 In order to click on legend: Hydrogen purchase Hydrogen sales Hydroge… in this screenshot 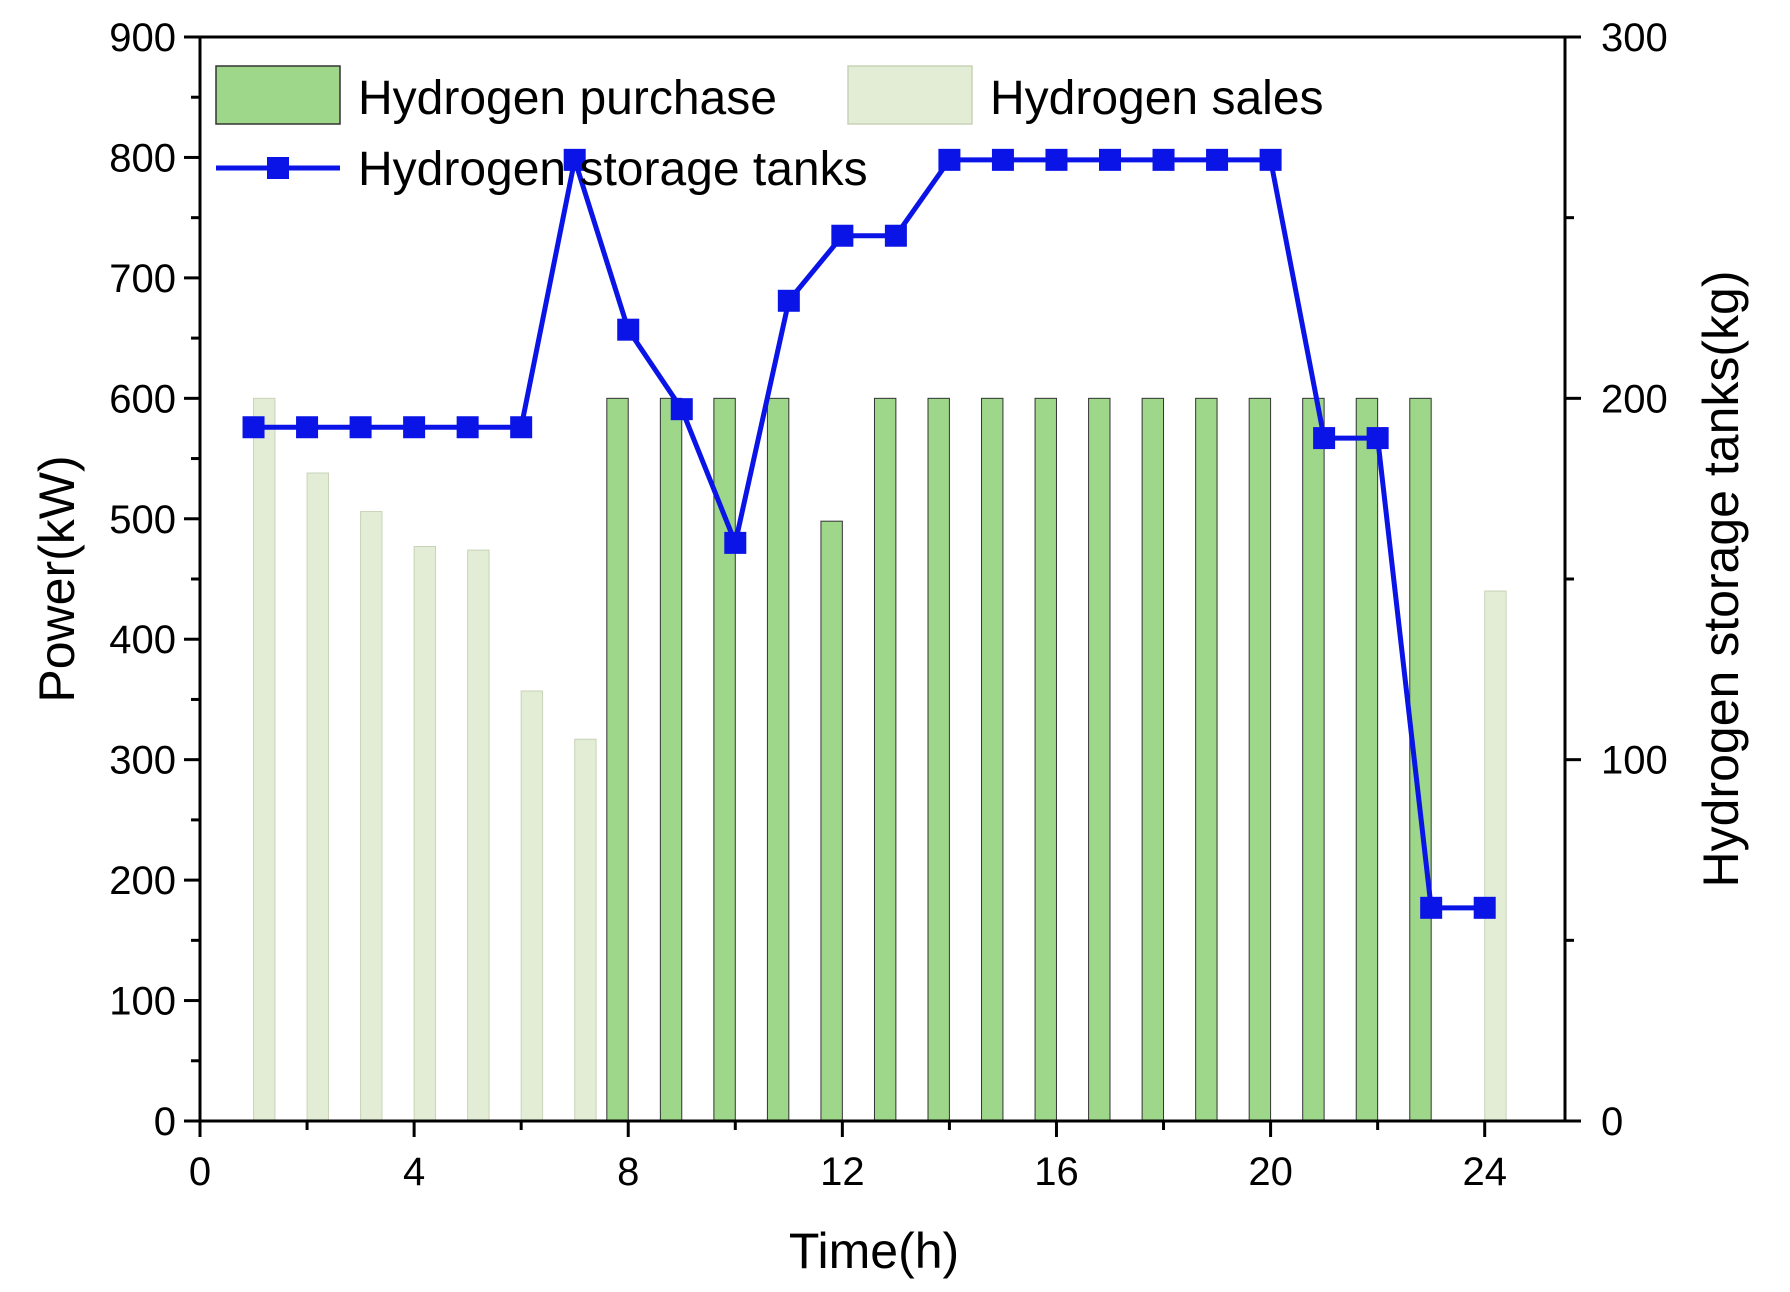, I will do `click(769, 130)`.